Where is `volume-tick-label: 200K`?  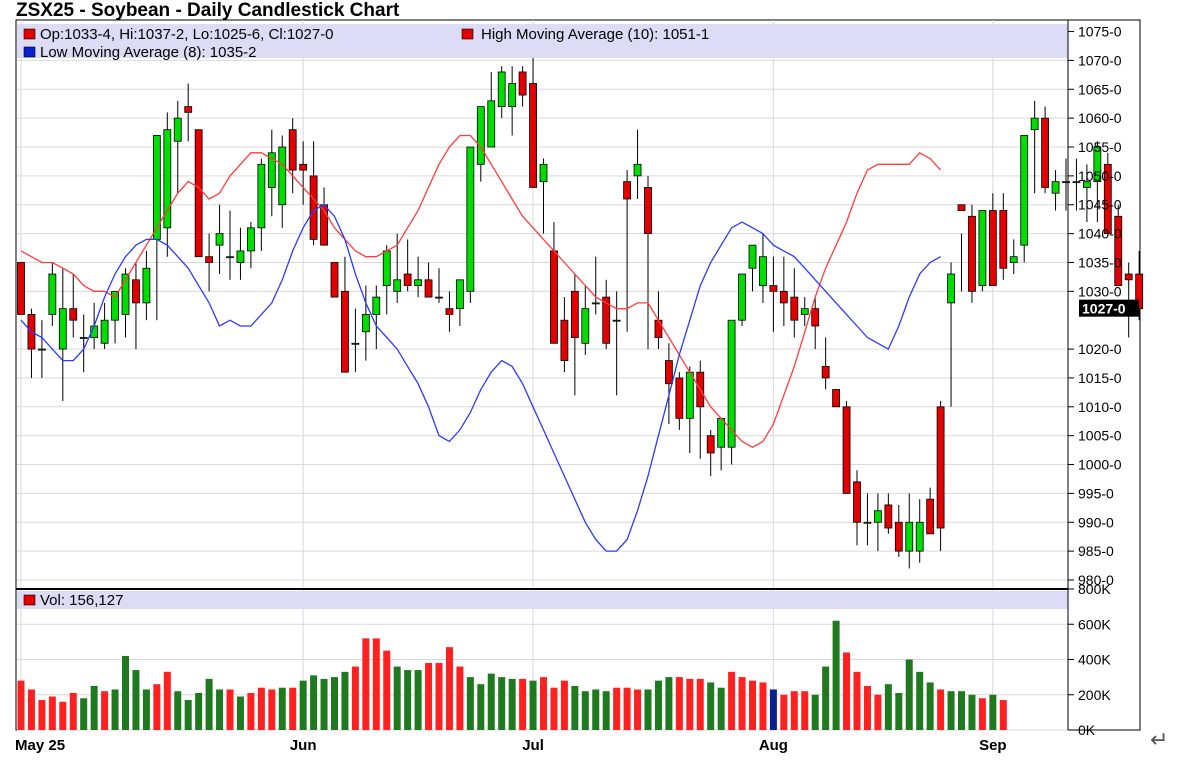 volume-tick-label: 200K is located at coordinates (1094, 695).